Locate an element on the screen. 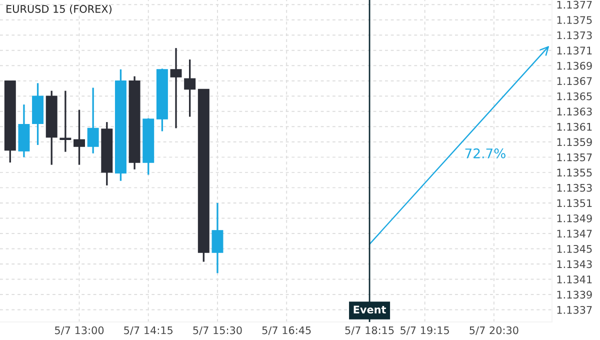 This screenshot has height=340, width=600. chart-title: EURUSD 15 (FOREX) is located at coordinates (59, 9).